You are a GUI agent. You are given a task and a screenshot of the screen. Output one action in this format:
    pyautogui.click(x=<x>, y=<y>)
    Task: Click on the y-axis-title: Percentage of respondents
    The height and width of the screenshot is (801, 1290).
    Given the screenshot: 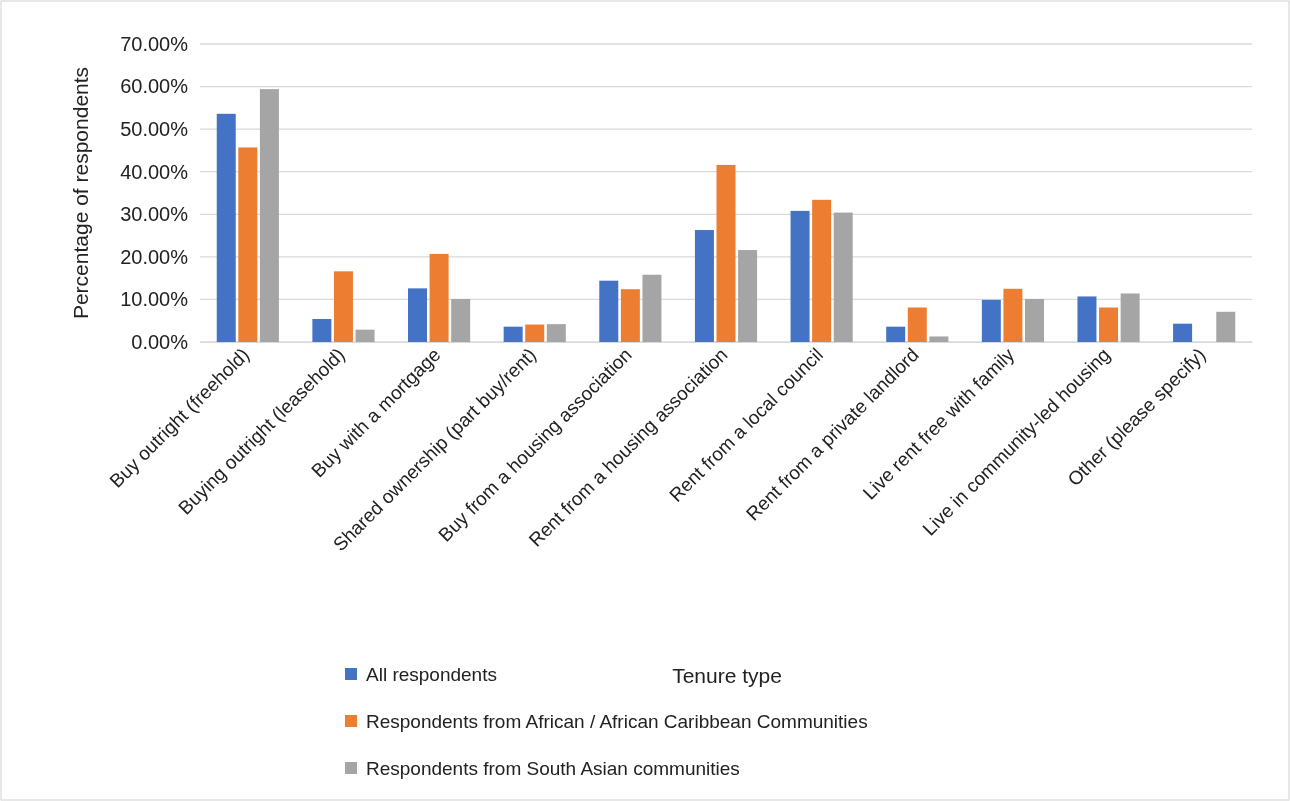 What is the action you would take?
    pyautogui.click(x=80, y=193)
    